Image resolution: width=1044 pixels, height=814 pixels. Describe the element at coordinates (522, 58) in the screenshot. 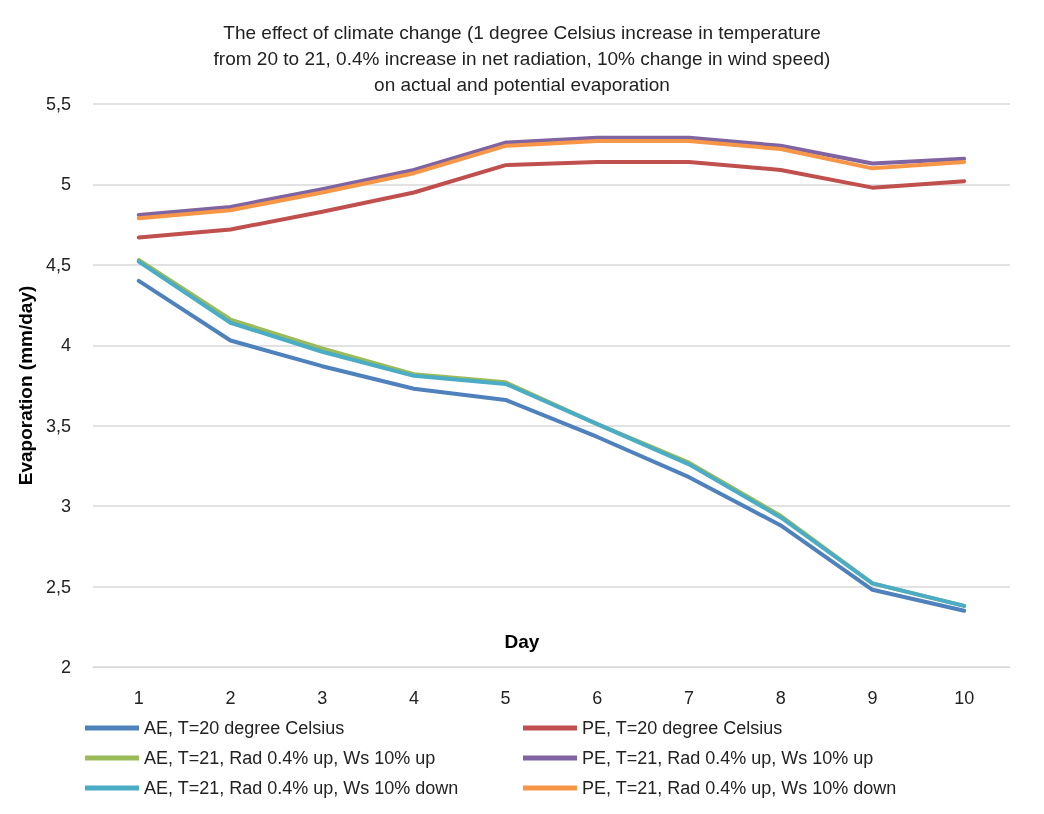

I see `chart-title: The effect of climate change (1 degree Celsius increase in temperature from 20 to 21, 0.4% increase in net radiation, 10% change in wind speed) on actual and potential evaporation` at that location.